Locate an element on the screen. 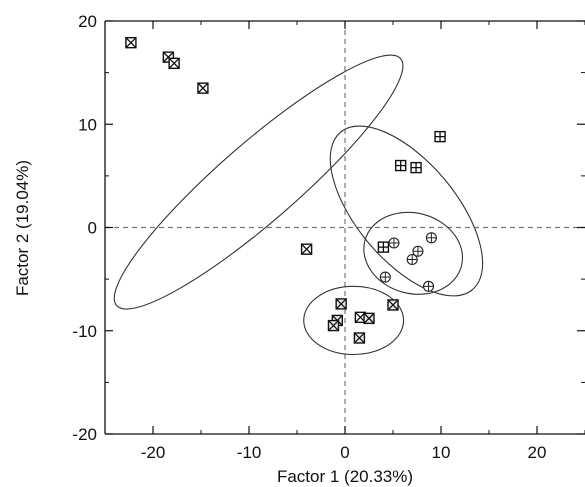 This screenshot has width=585, height=487. y-tick-label: -20 is located at coordinates (84, 434).